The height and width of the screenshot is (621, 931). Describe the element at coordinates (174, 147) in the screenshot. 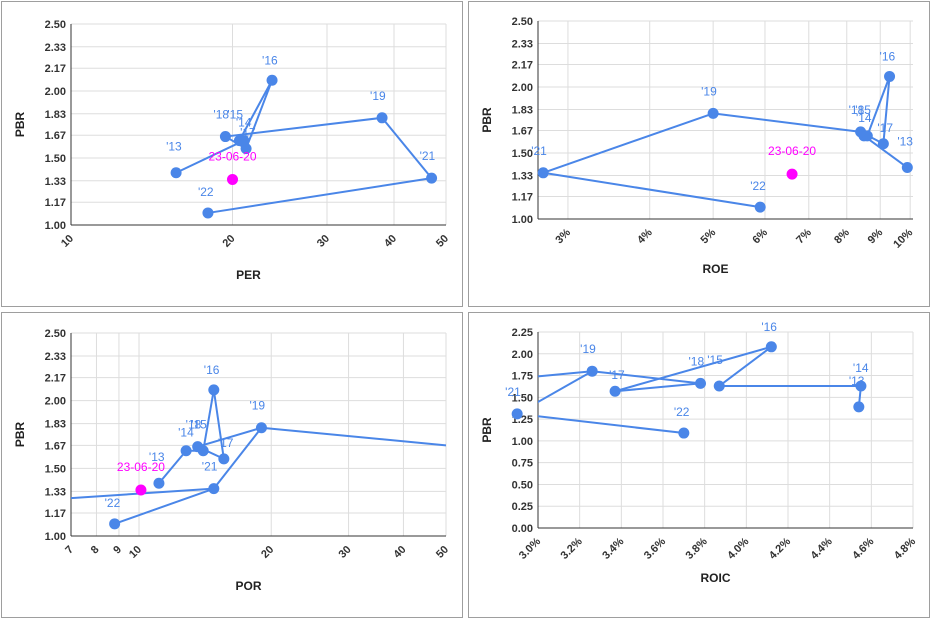

I see `data-point-label: '13` at that location.